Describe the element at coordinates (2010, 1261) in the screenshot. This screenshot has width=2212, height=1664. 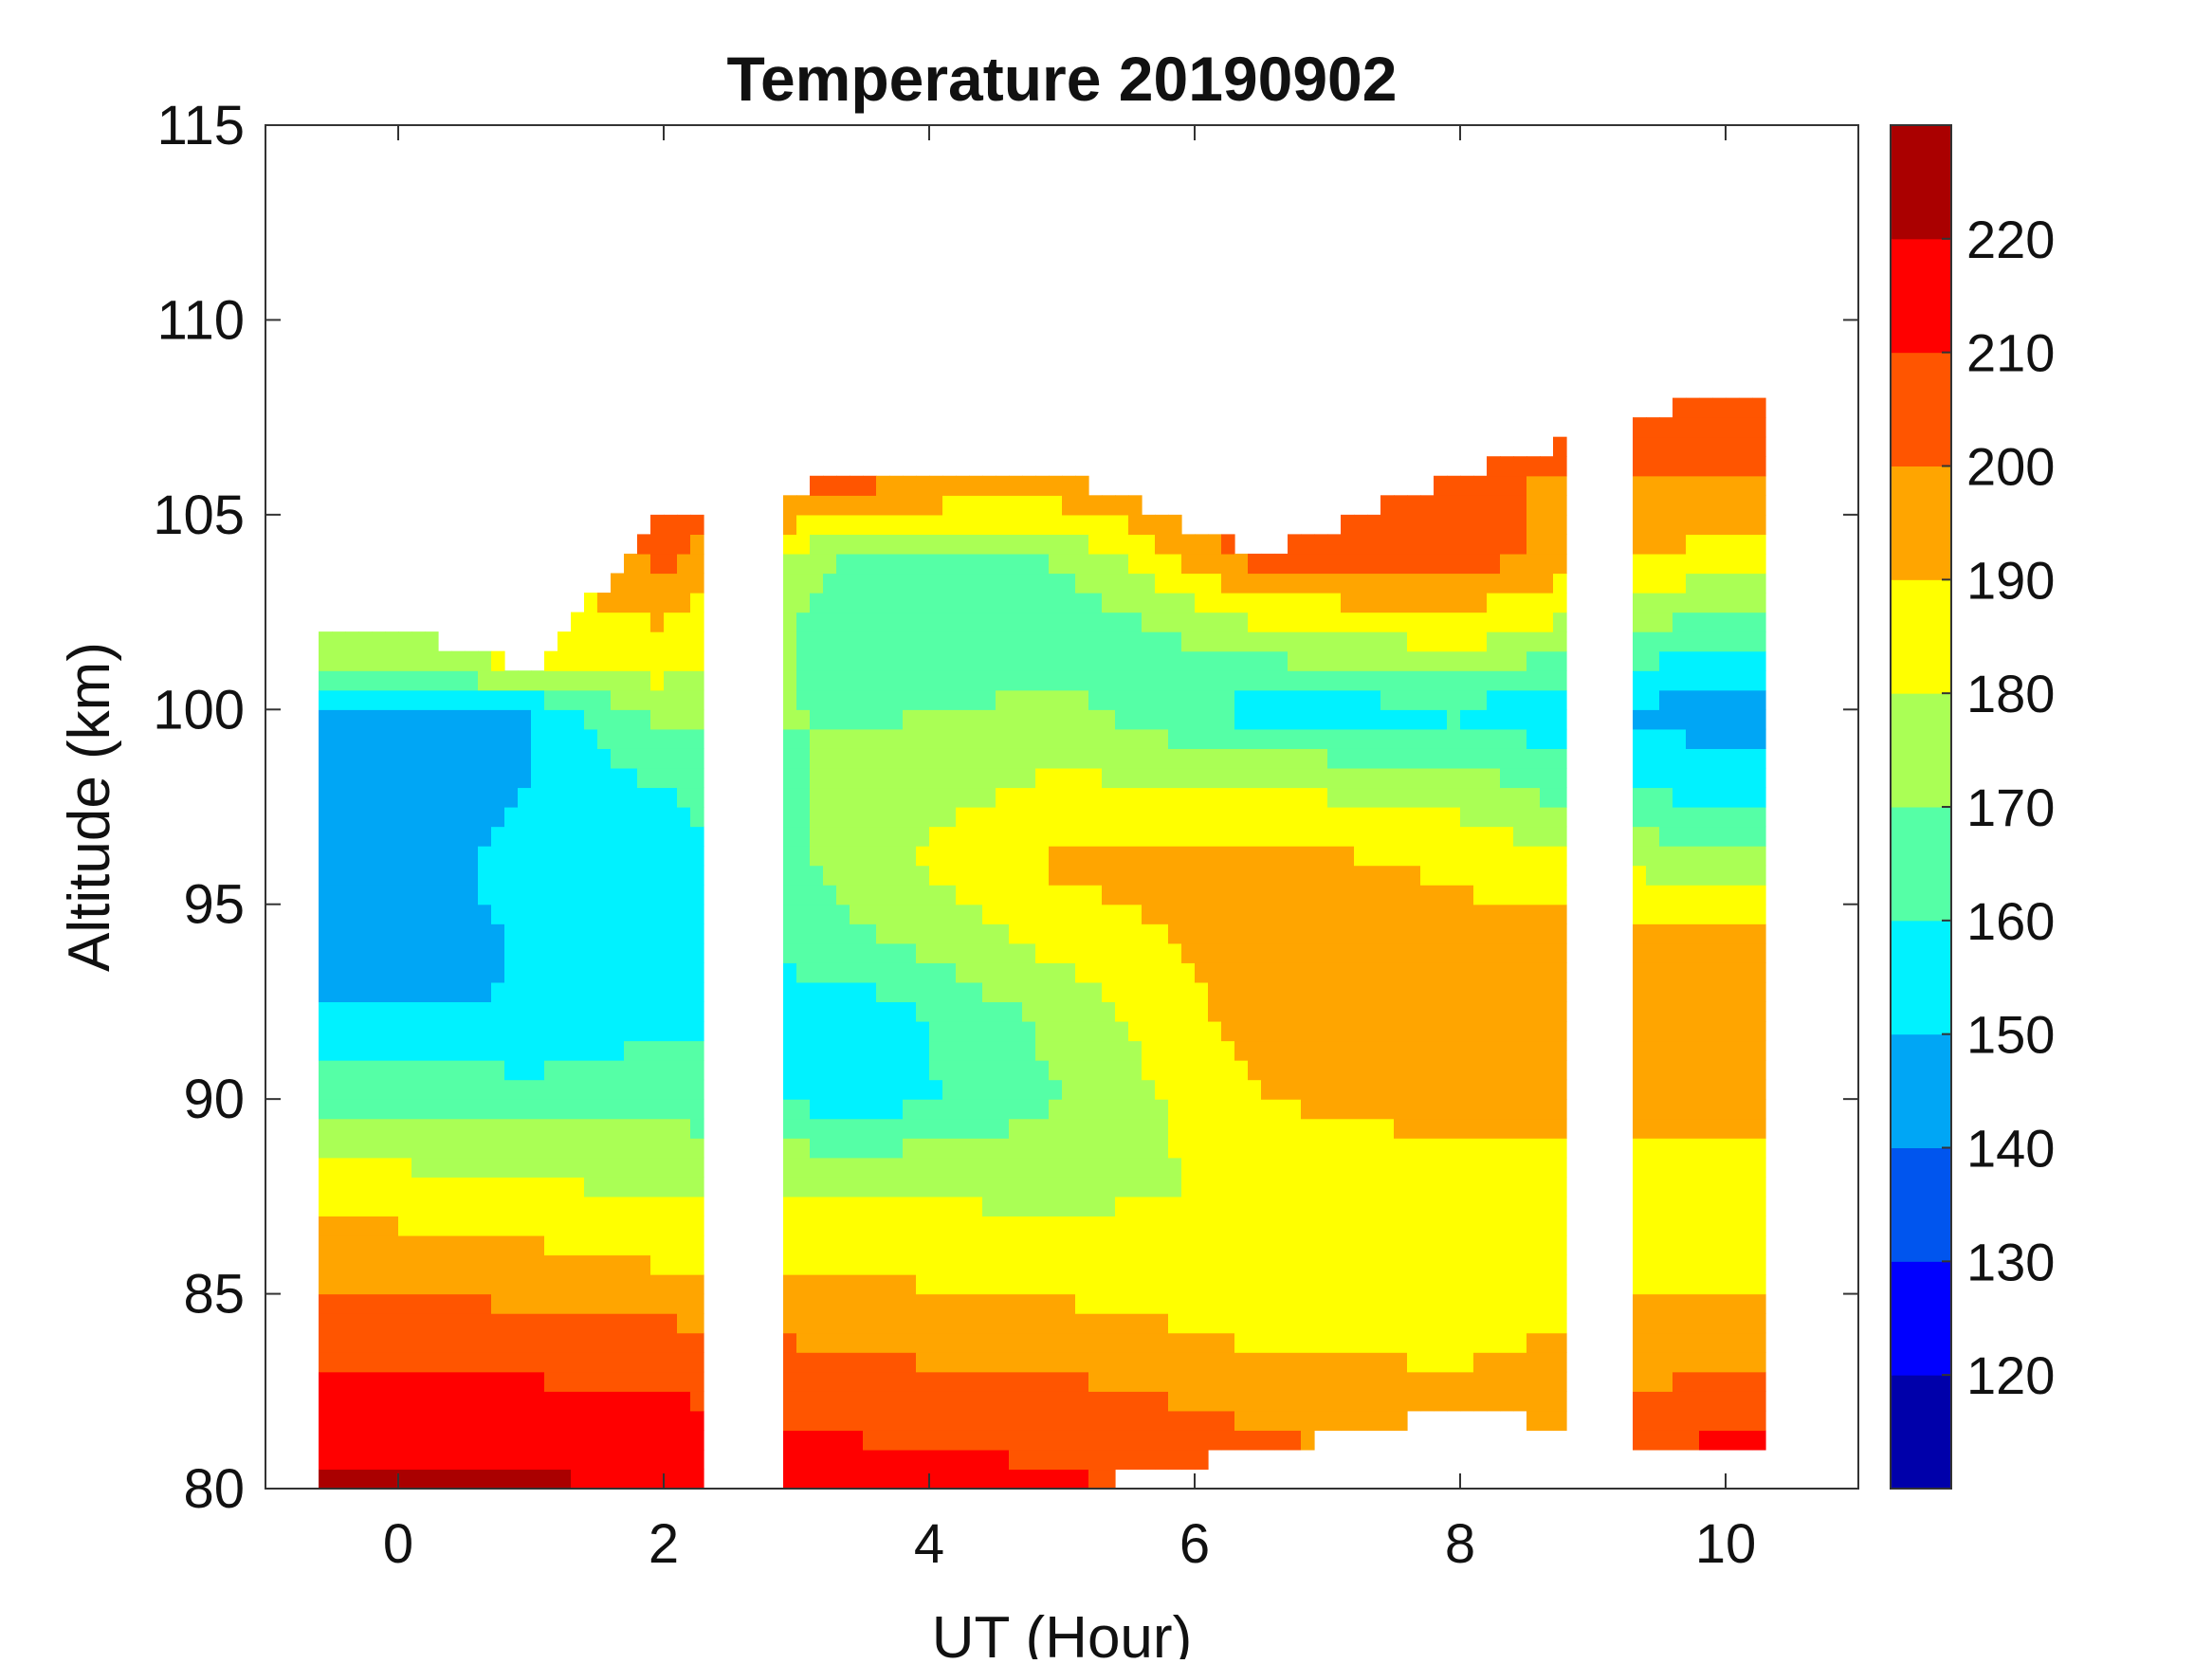
I see `colorbar-tick-label: 130` at that location.